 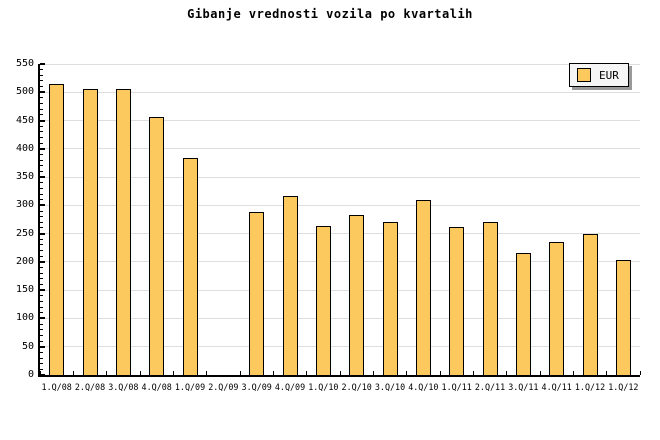 I want to click on y-tick-label: 200, so click(x=24, y=261).